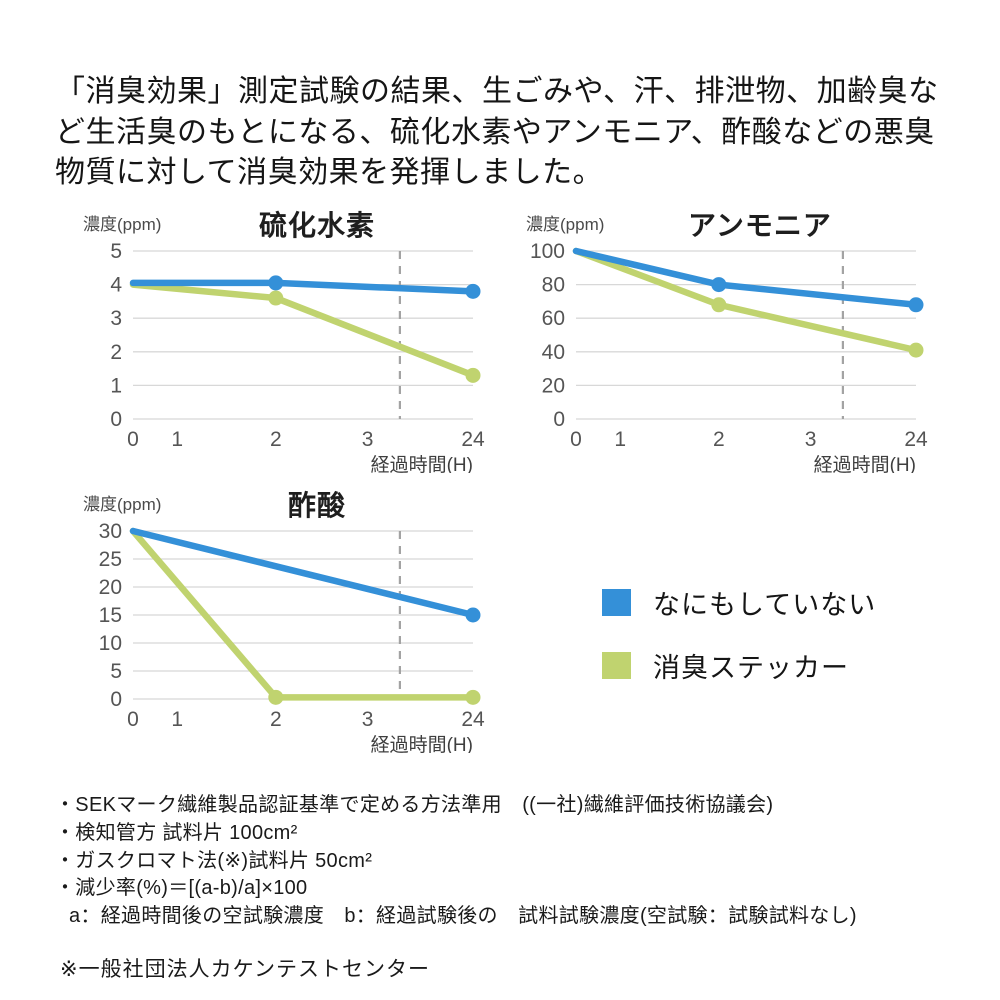  What do you see at coordinates (116, 285) in the screenshot?
I see `y-tick-label: 4` at bounding box center [116, 285].